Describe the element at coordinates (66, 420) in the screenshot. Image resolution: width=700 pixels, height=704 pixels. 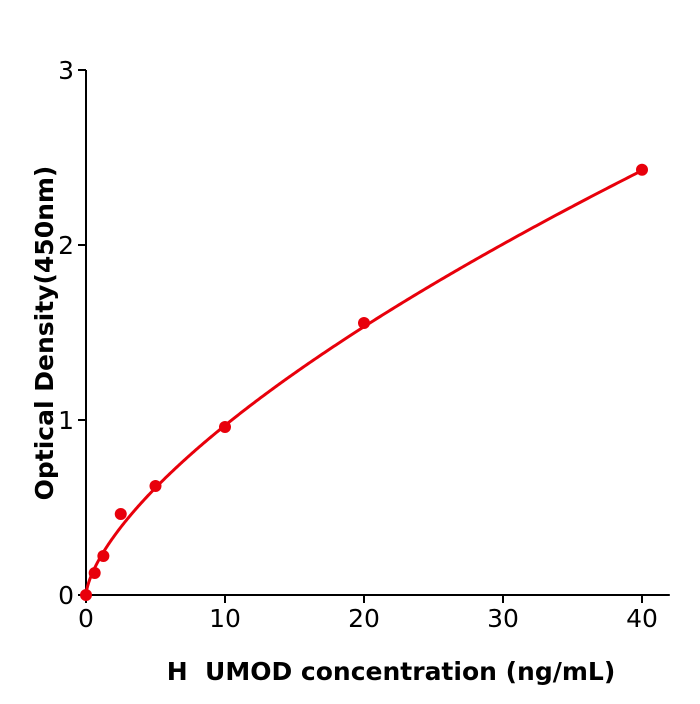
I see `y-tick-label: 1` at that location.